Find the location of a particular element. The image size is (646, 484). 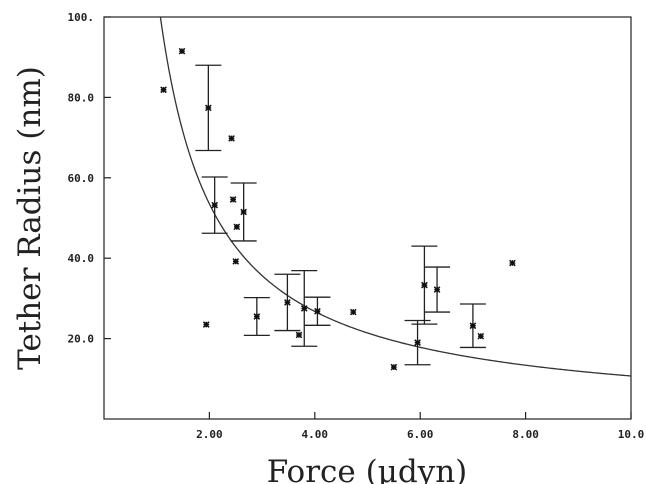

x-tick-label: 4.00 is located at coordinates (315, 434).